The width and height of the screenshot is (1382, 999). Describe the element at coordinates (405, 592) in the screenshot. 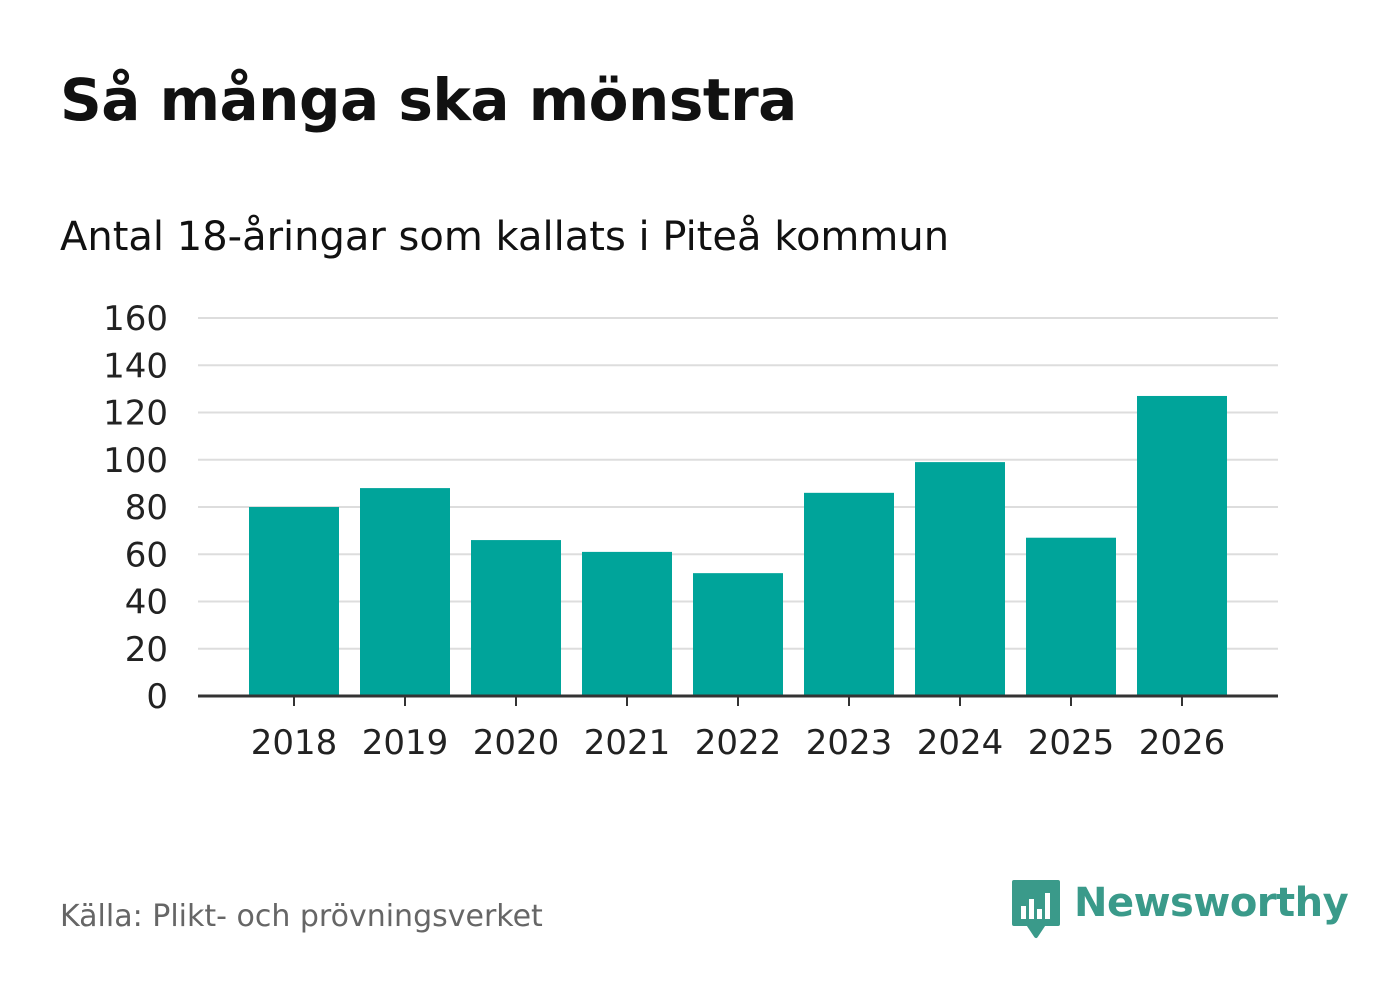

I see `bar-2019` at that location.